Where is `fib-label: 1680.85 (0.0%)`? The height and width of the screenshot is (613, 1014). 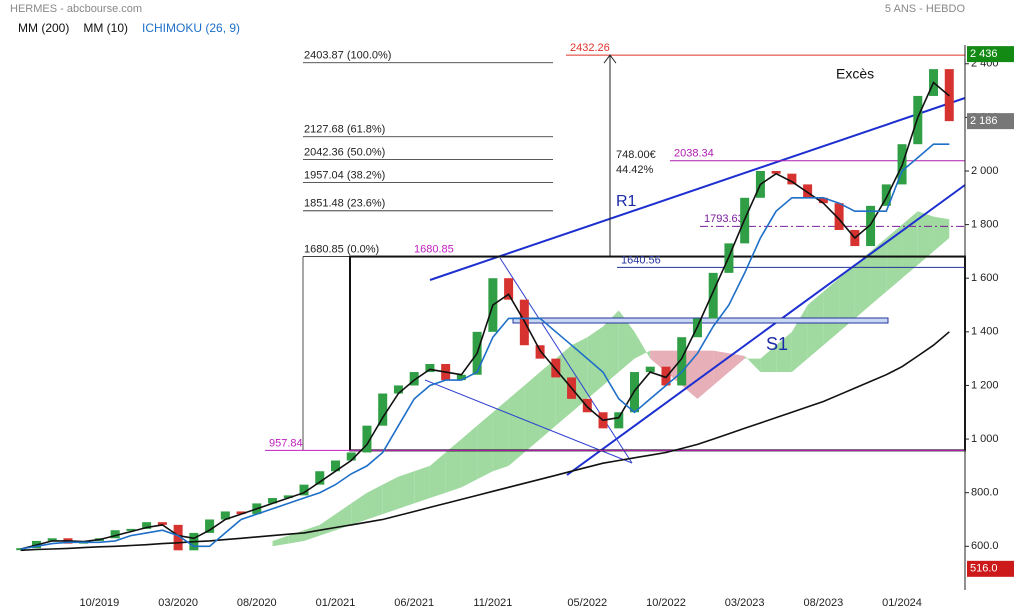 fib-label: 1680.85 (0.0%) is located at coordinates (341, 249).